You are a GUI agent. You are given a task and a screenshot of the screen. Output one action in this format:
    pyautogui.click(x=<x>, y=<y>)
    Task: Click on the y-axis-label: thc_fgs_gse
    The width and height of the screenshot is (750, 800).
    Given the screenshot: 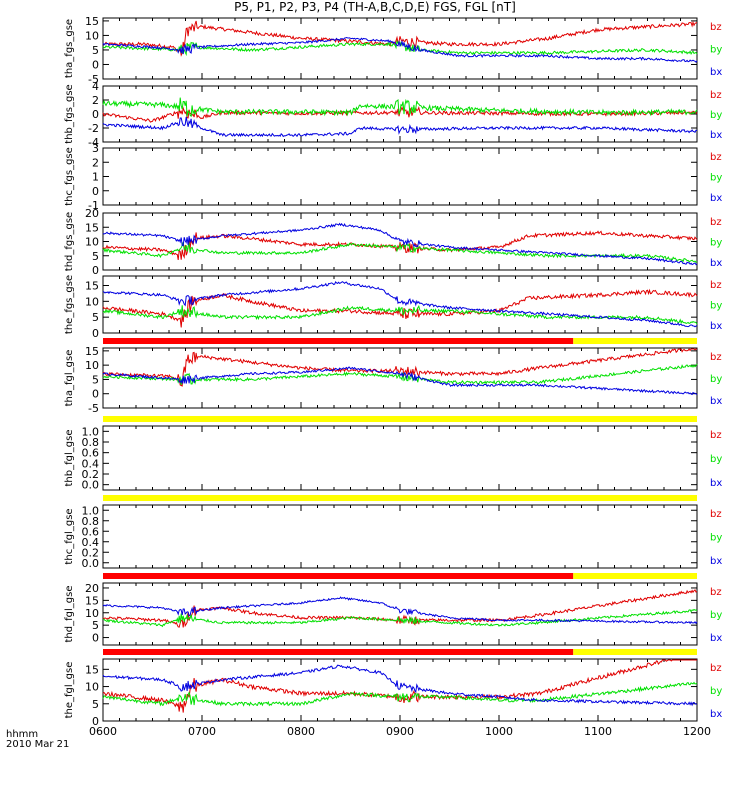 What is the action you would take?
    pyautogui.click(x=69, y=176)
    